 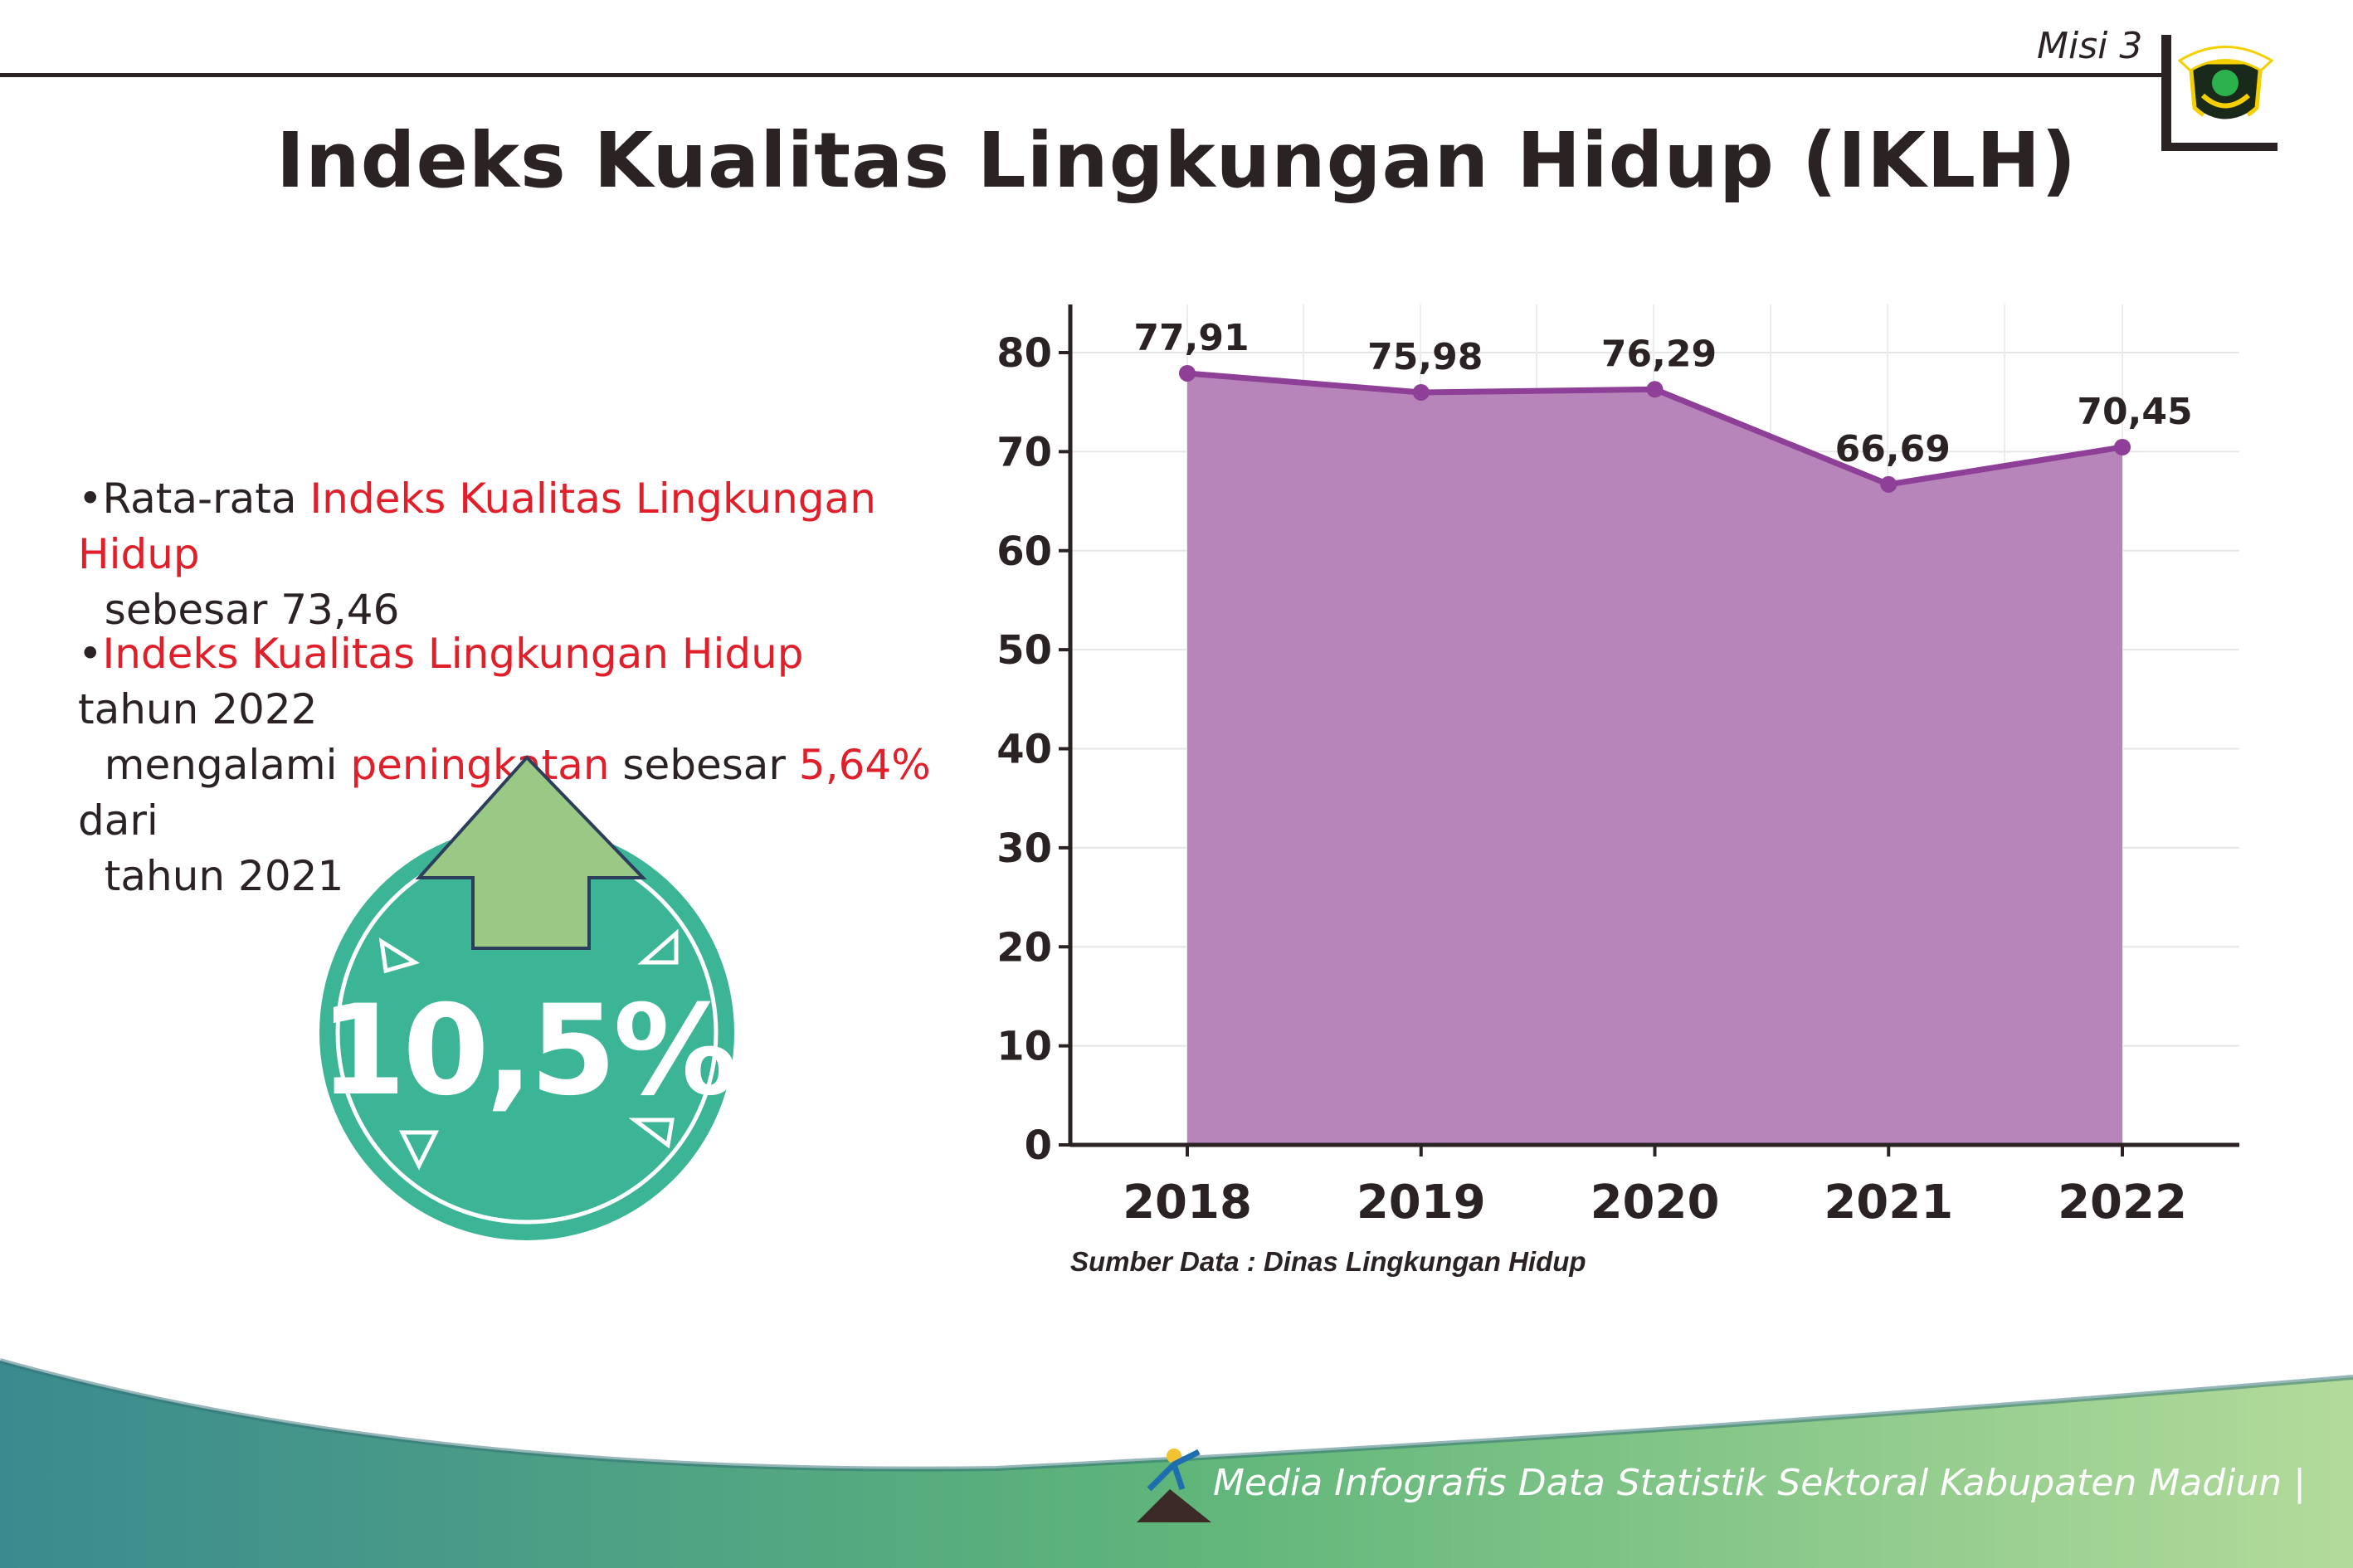 I want to click on y-tick-label: 0, so click(x=1038, y=1145).